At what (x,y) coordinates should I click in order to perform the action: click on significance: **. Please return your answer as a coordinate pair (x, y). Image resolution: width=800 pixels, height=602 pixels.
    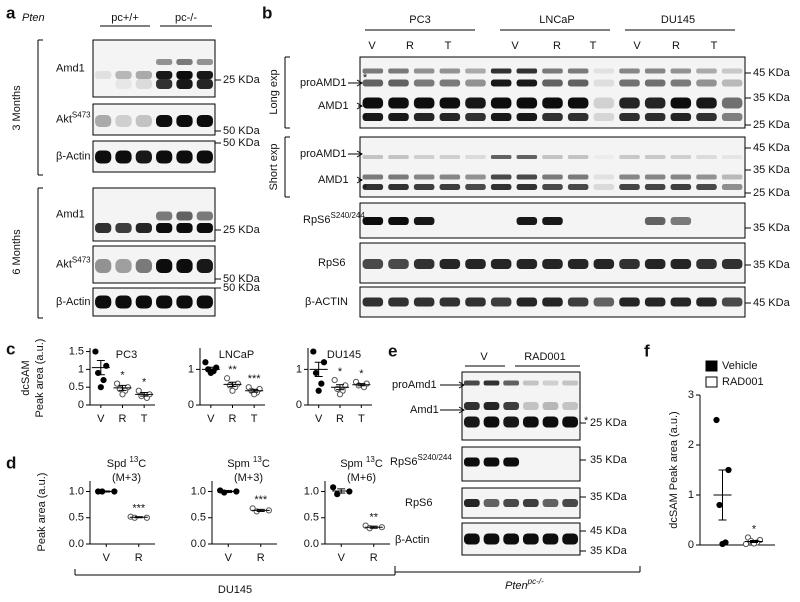
    Looking at the image, I should click on (232, 370).